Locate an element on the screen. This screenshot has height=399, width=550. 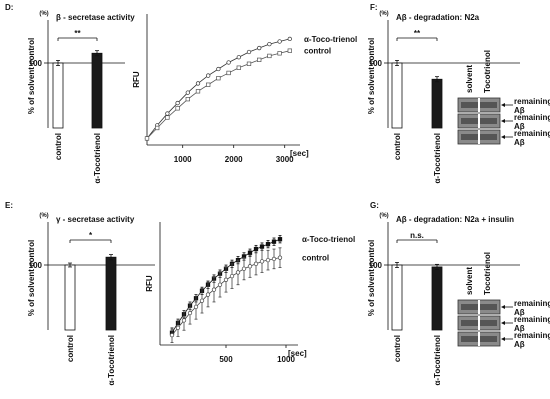
x-tick-label: 2000 is located at coordinates (234, 159).